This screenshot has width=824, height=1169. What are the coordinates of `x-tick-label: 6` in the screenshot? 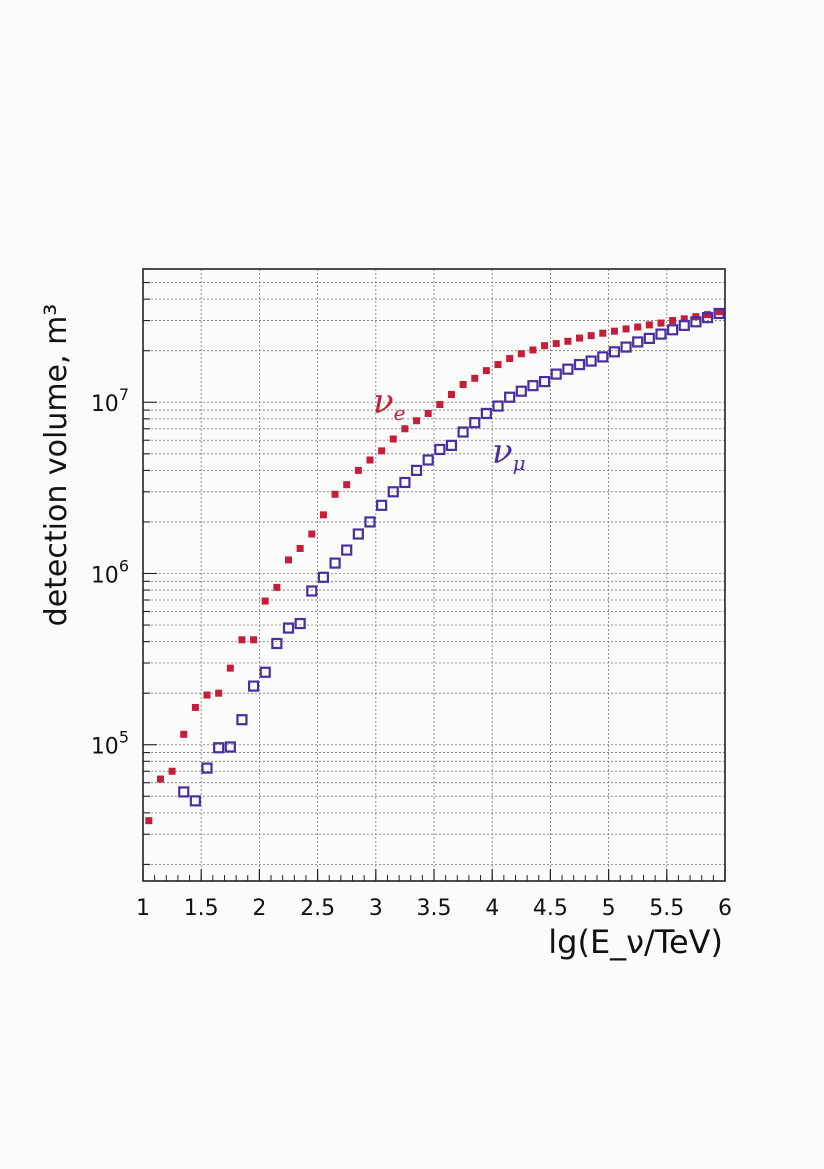 It's located at (725, 908).